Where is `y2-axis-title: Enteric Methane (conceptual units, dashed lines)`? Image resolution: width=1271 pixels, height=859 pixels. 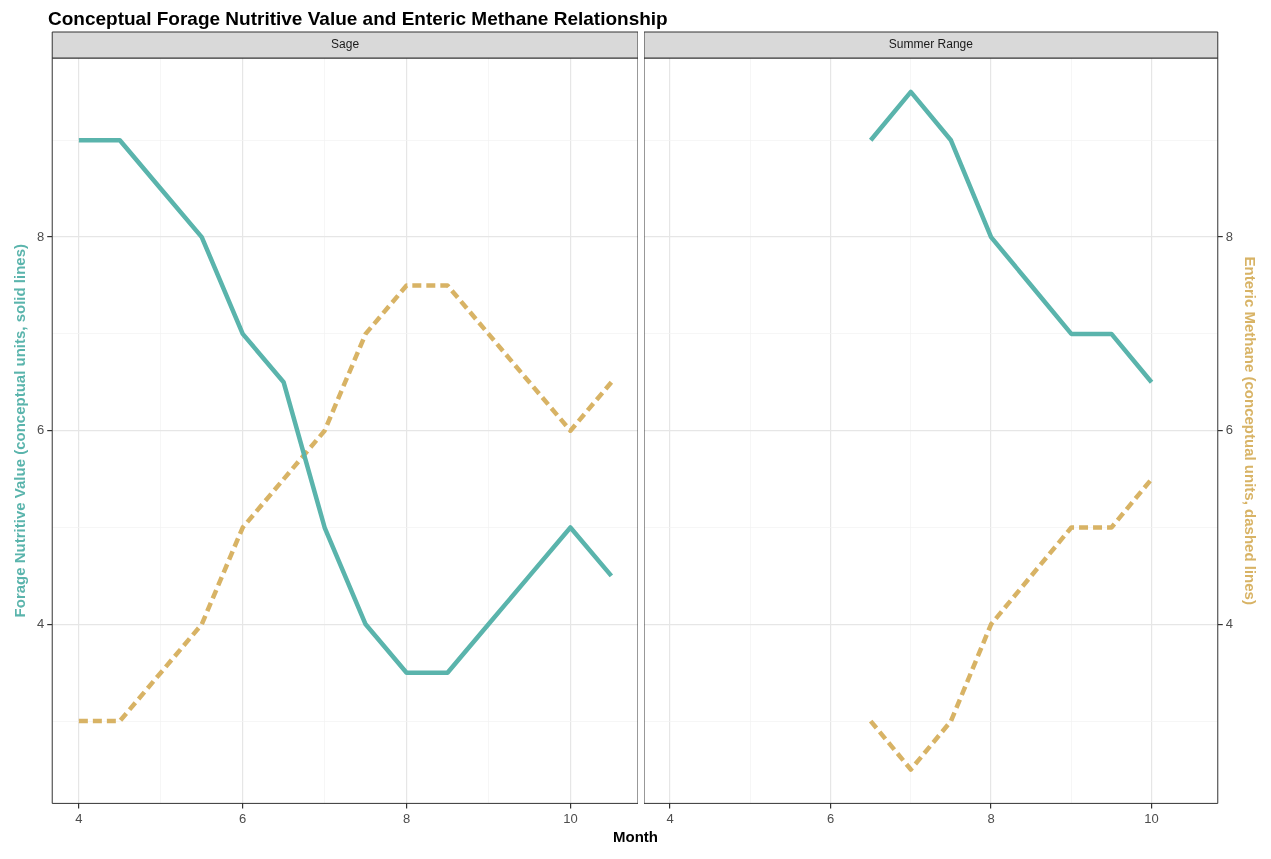 y2-axis-title: Enteric Methane (conceptual units, dashed lines) is located at coordinates (1250, 430).